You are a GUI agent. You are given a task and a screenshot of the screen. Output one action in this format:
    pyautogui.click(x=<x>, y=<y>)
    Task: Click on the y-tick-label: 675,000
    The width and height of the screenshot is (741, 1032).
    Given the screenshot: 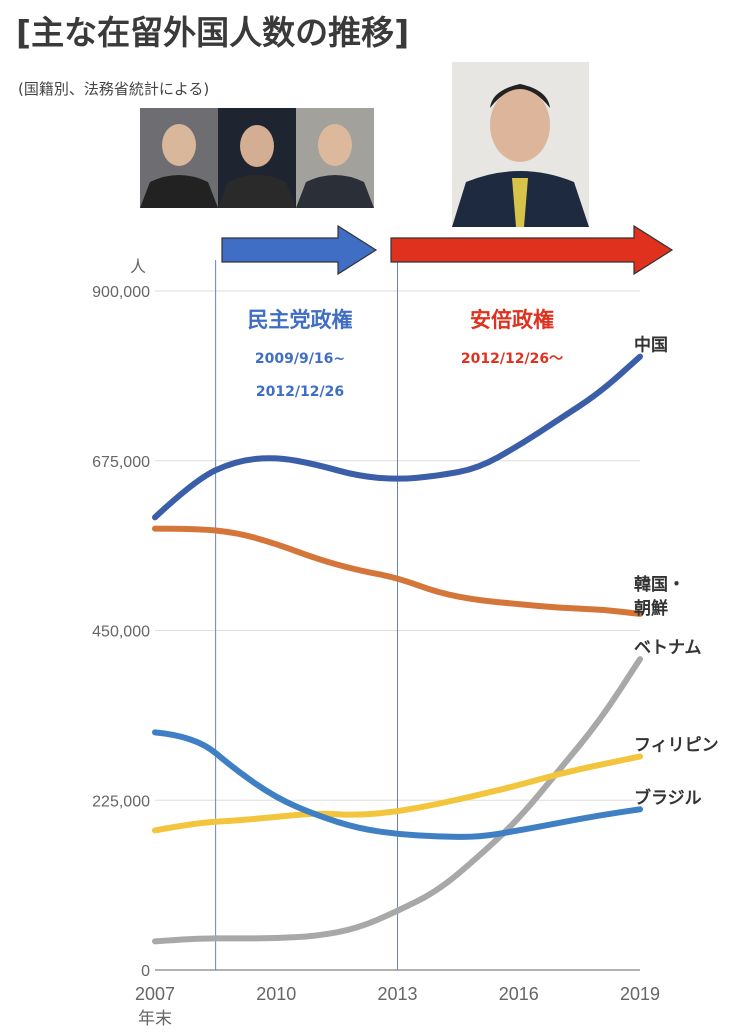 What is the action you would take?
    pyautogui.click(x=121, y=462)
    